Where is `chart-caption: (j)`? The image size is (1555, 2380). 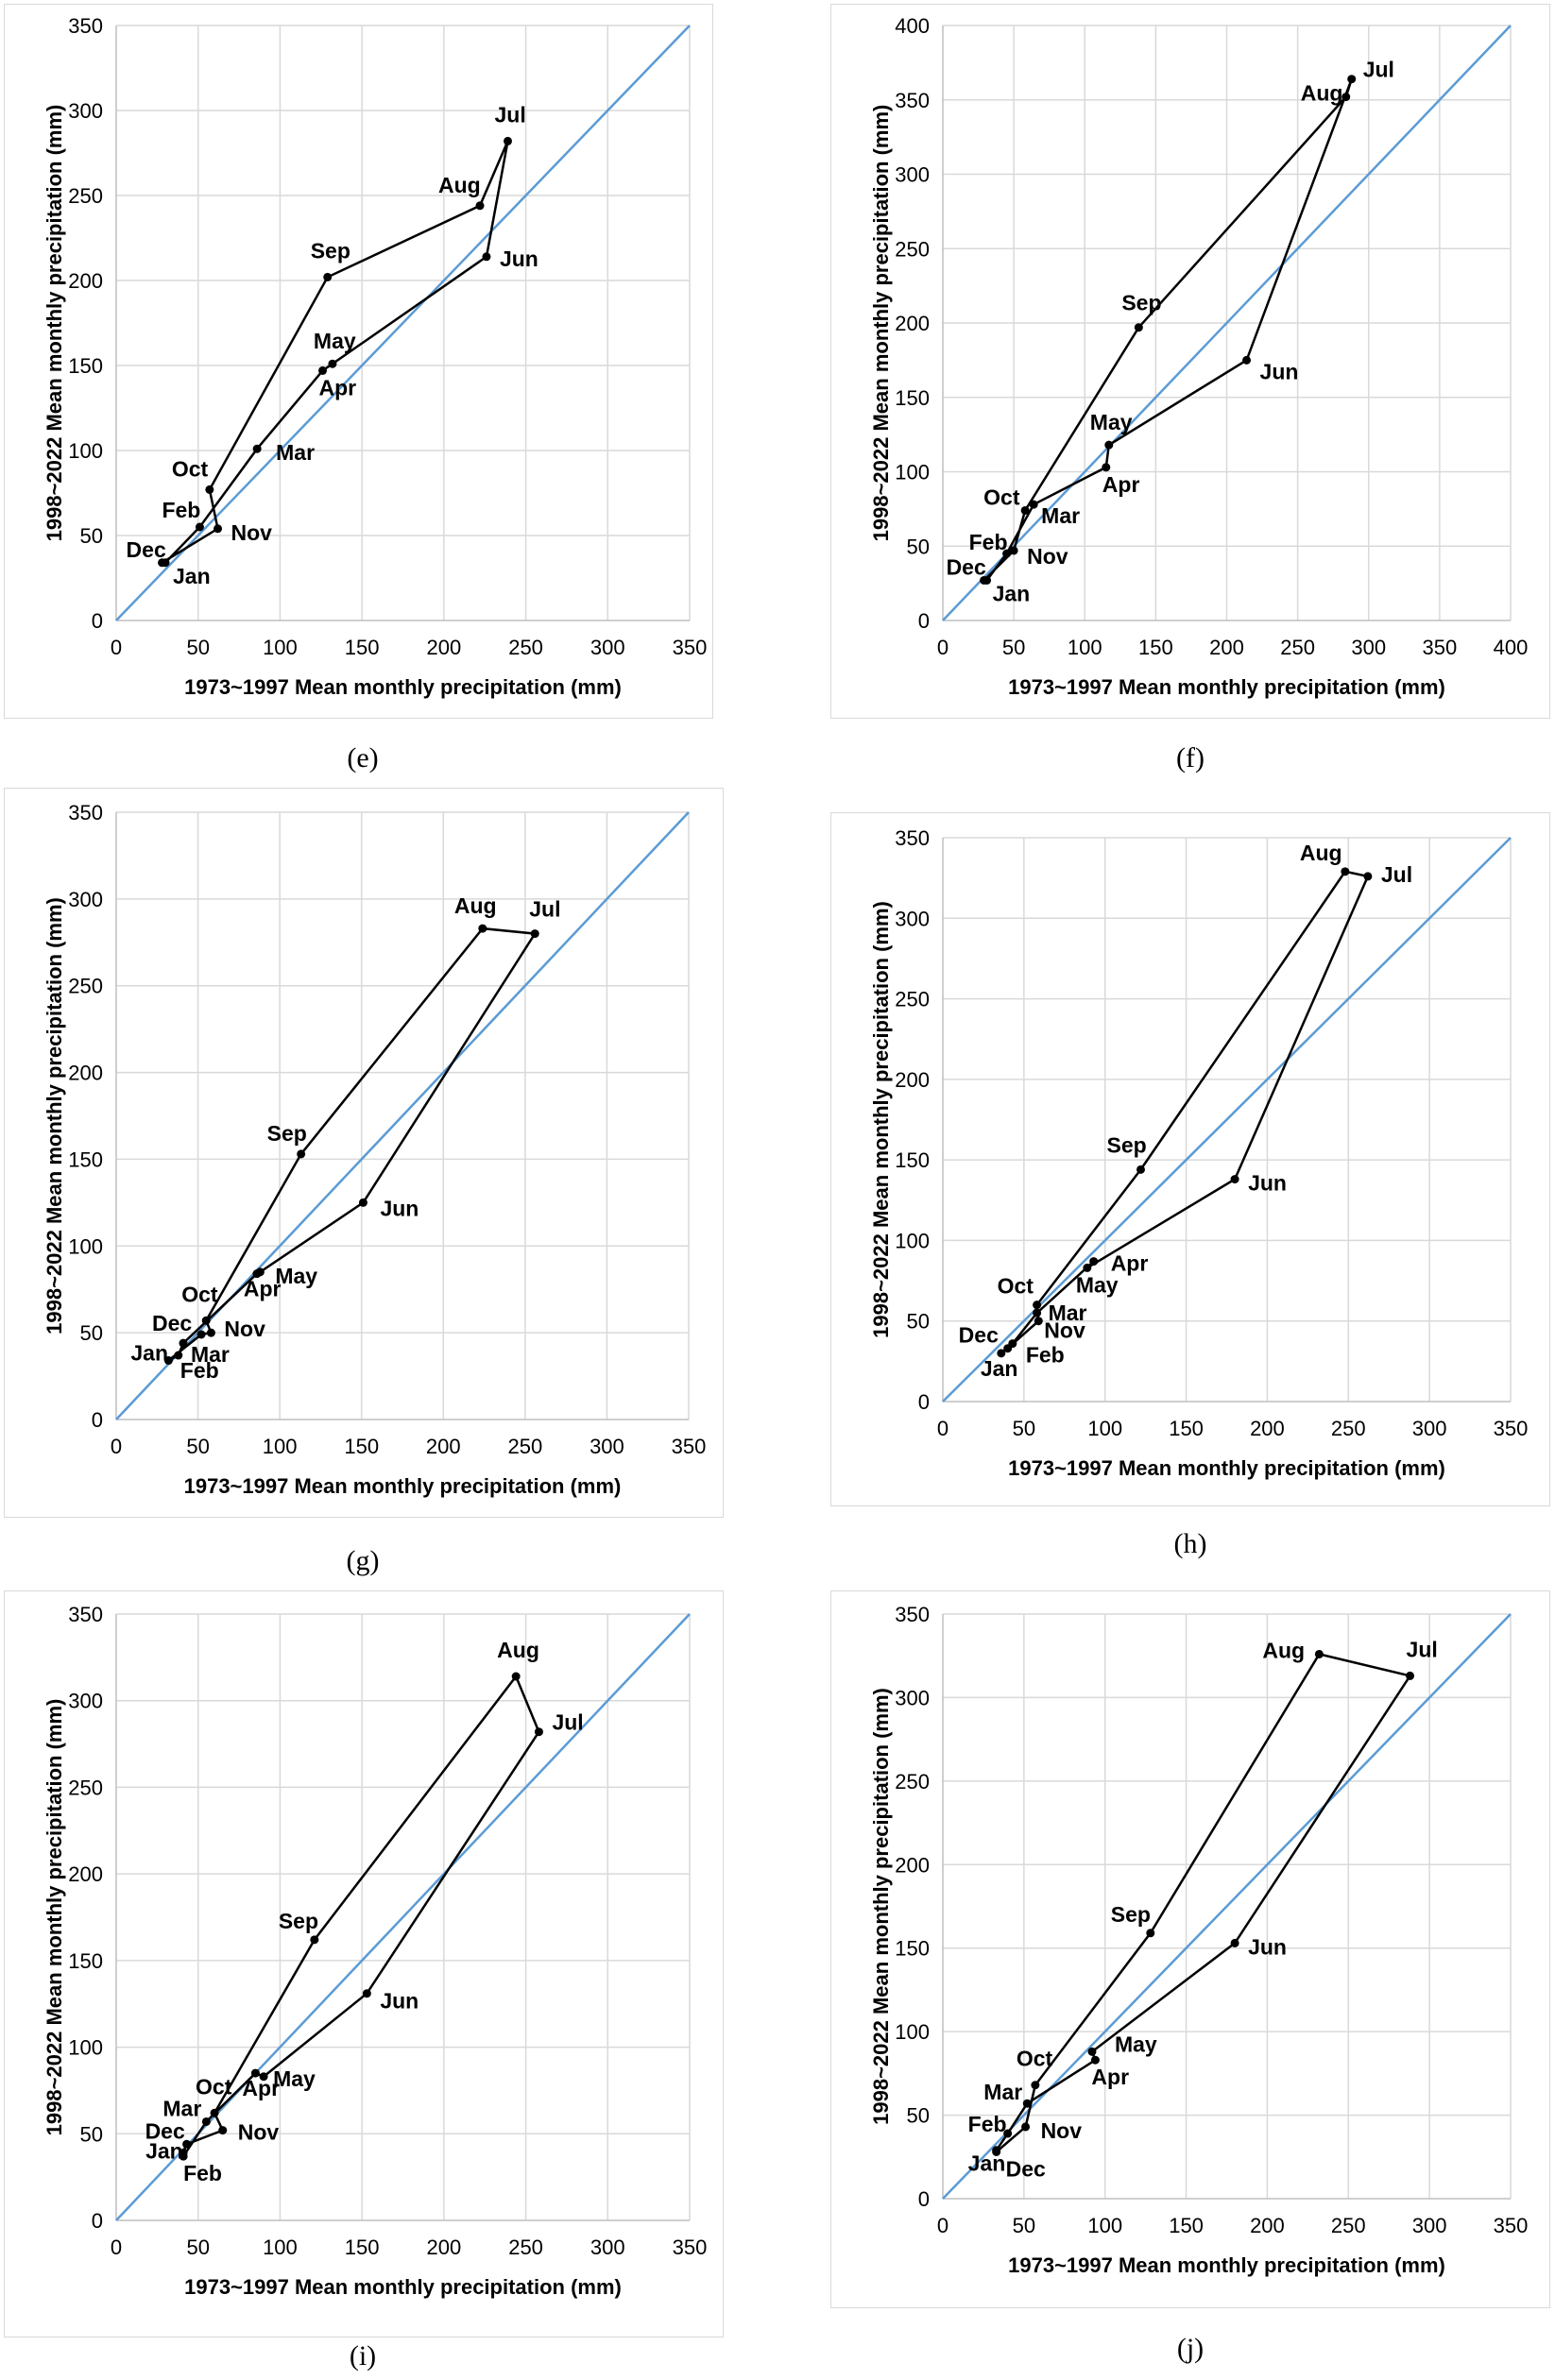
chart-caption: (j) is located at coordinates (1190, 2348).